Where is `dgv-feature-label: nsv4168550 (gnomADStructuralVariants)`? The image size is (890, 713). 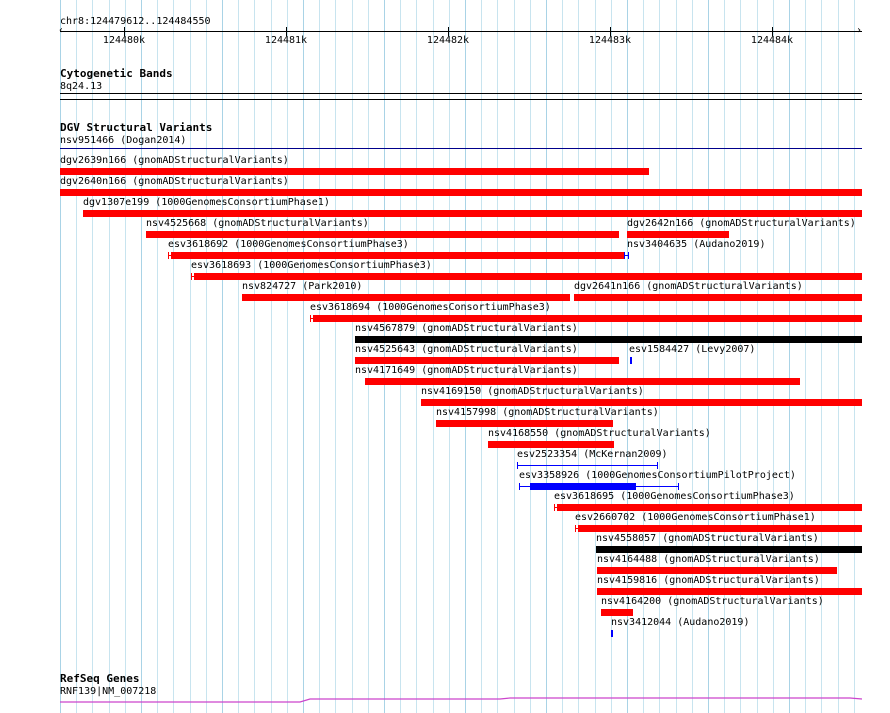
dgv-feature-label: nsv4168550 (gnomADStructuralVariants) is located at coordinates (599, 433).